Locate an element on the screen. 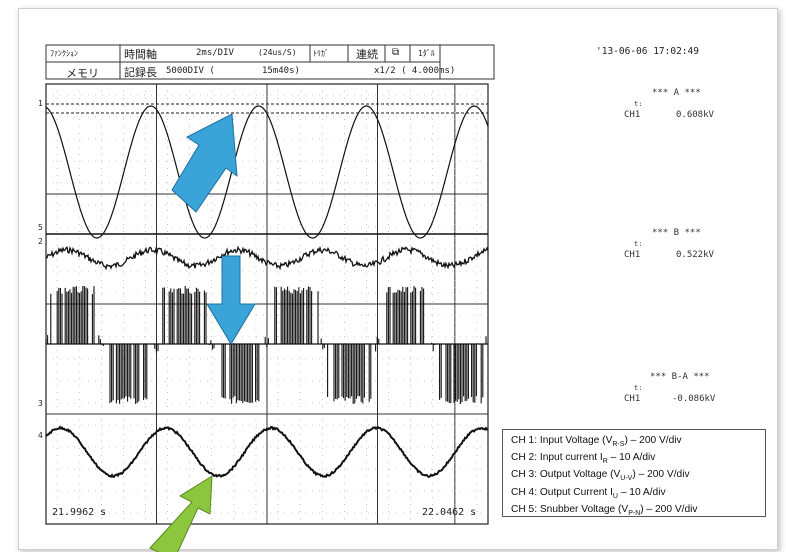  header-memory: メモリ is located at coordinates (82, 73).